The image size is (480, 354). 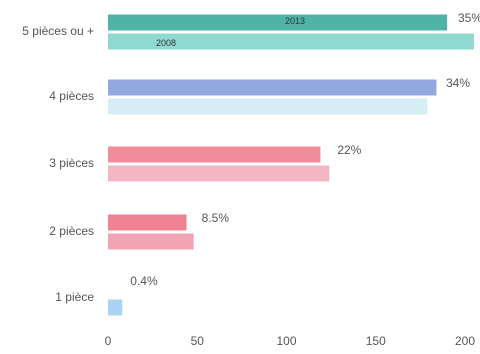 What do you see at coordinates (216, 218) in the screenshot?
I see `data-label-2-pi-ces: 8.5%` at bounding box center [216, 218].